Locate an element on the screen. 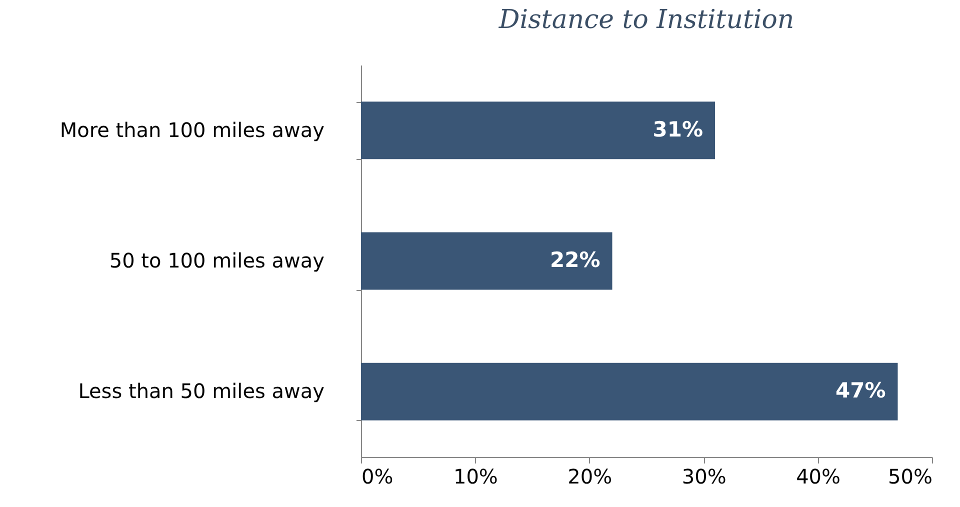 The width and height of the screenshot is (960, 507). x-tick-label: 30% is located at coordinates (704, 476).